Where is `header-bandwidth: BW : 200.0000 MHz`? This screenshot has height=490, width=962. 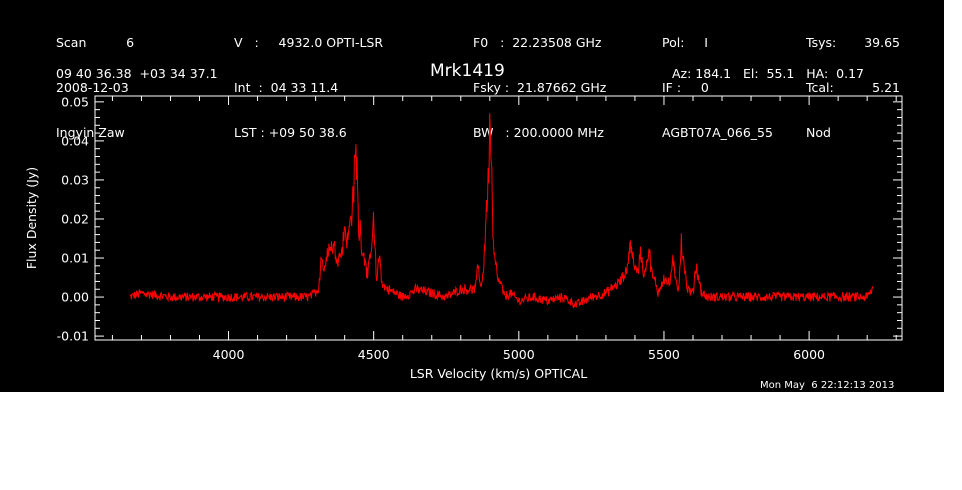 header-bandwidth: BW : 200.0000 MHz is located at coordinates (538, 132).